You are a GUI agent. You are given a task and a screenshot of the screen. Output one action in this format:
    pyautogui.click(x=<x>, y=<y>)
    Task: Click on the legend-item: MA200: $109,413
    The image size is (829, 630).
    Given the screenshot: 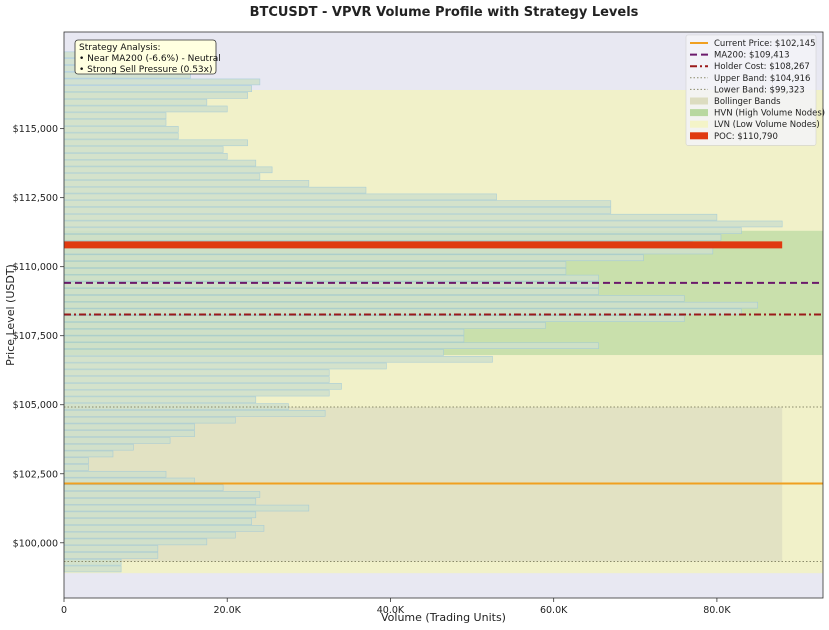 What is the action you would take?
    pyautogui.click(x=740, y=56)
    